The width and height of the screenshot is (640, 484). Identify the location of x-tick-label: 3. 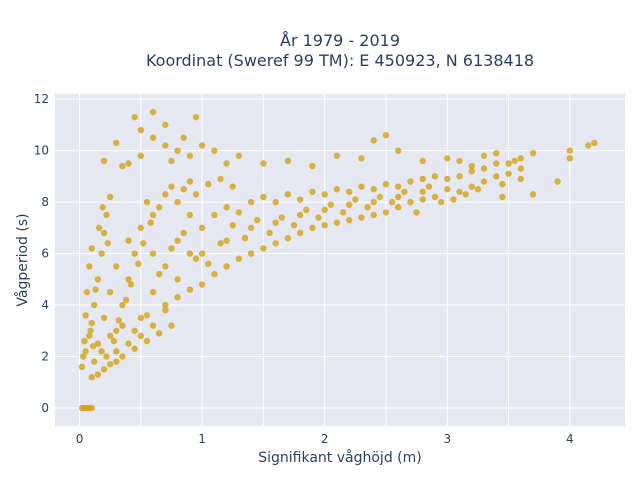
(447, 439).